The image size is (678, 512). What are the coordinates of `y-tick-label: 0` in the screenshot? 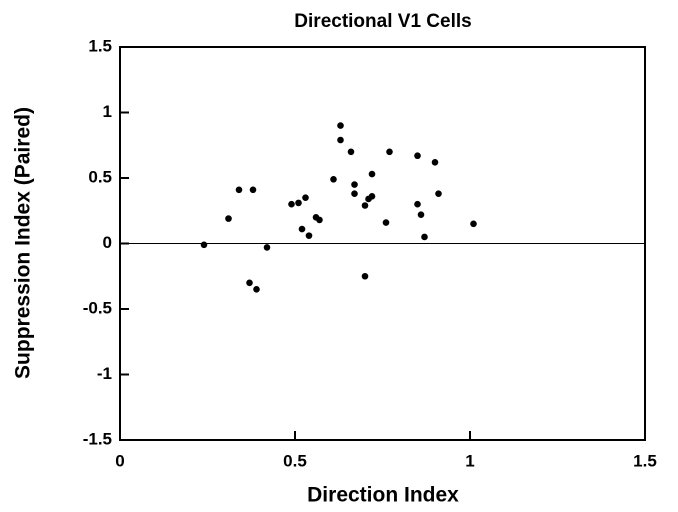 It's located at (107, 242).